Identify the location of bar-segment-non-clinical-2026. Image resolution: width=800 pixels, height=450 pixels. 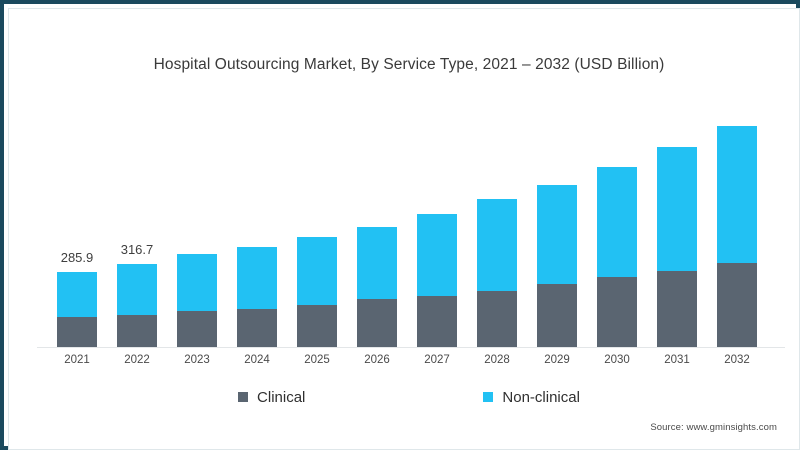
(377, 263).